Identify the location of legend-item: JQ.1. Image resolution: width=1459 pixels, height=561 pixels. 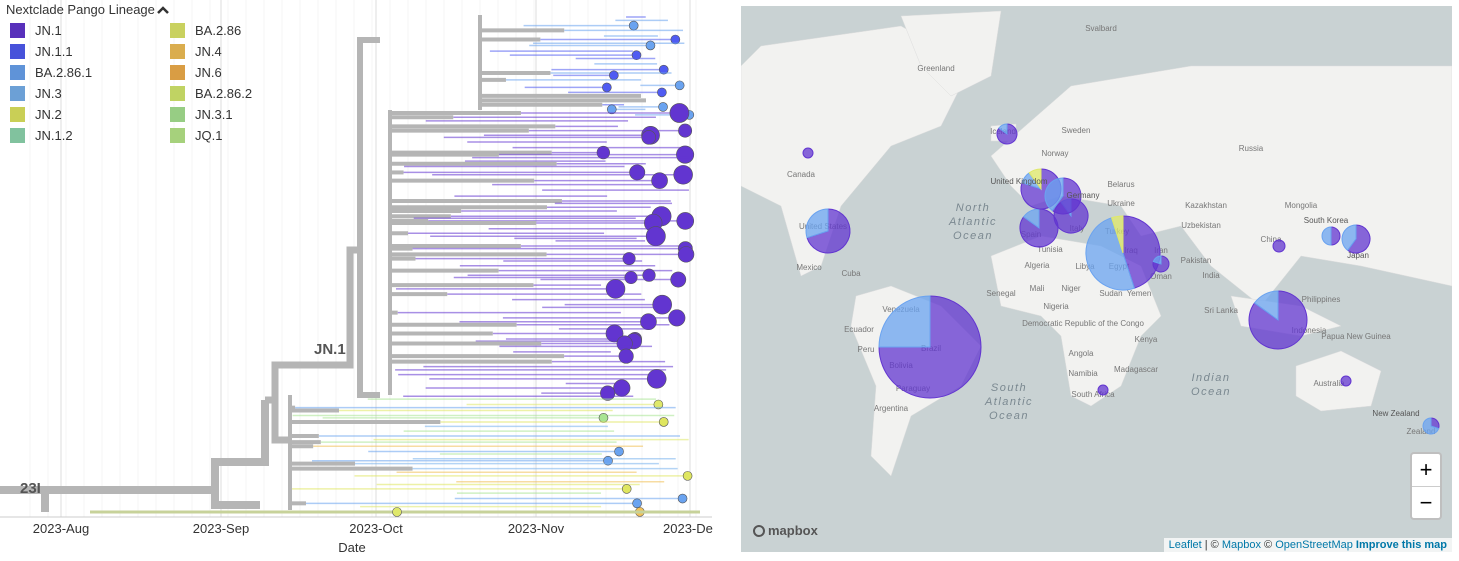
(230, 135).